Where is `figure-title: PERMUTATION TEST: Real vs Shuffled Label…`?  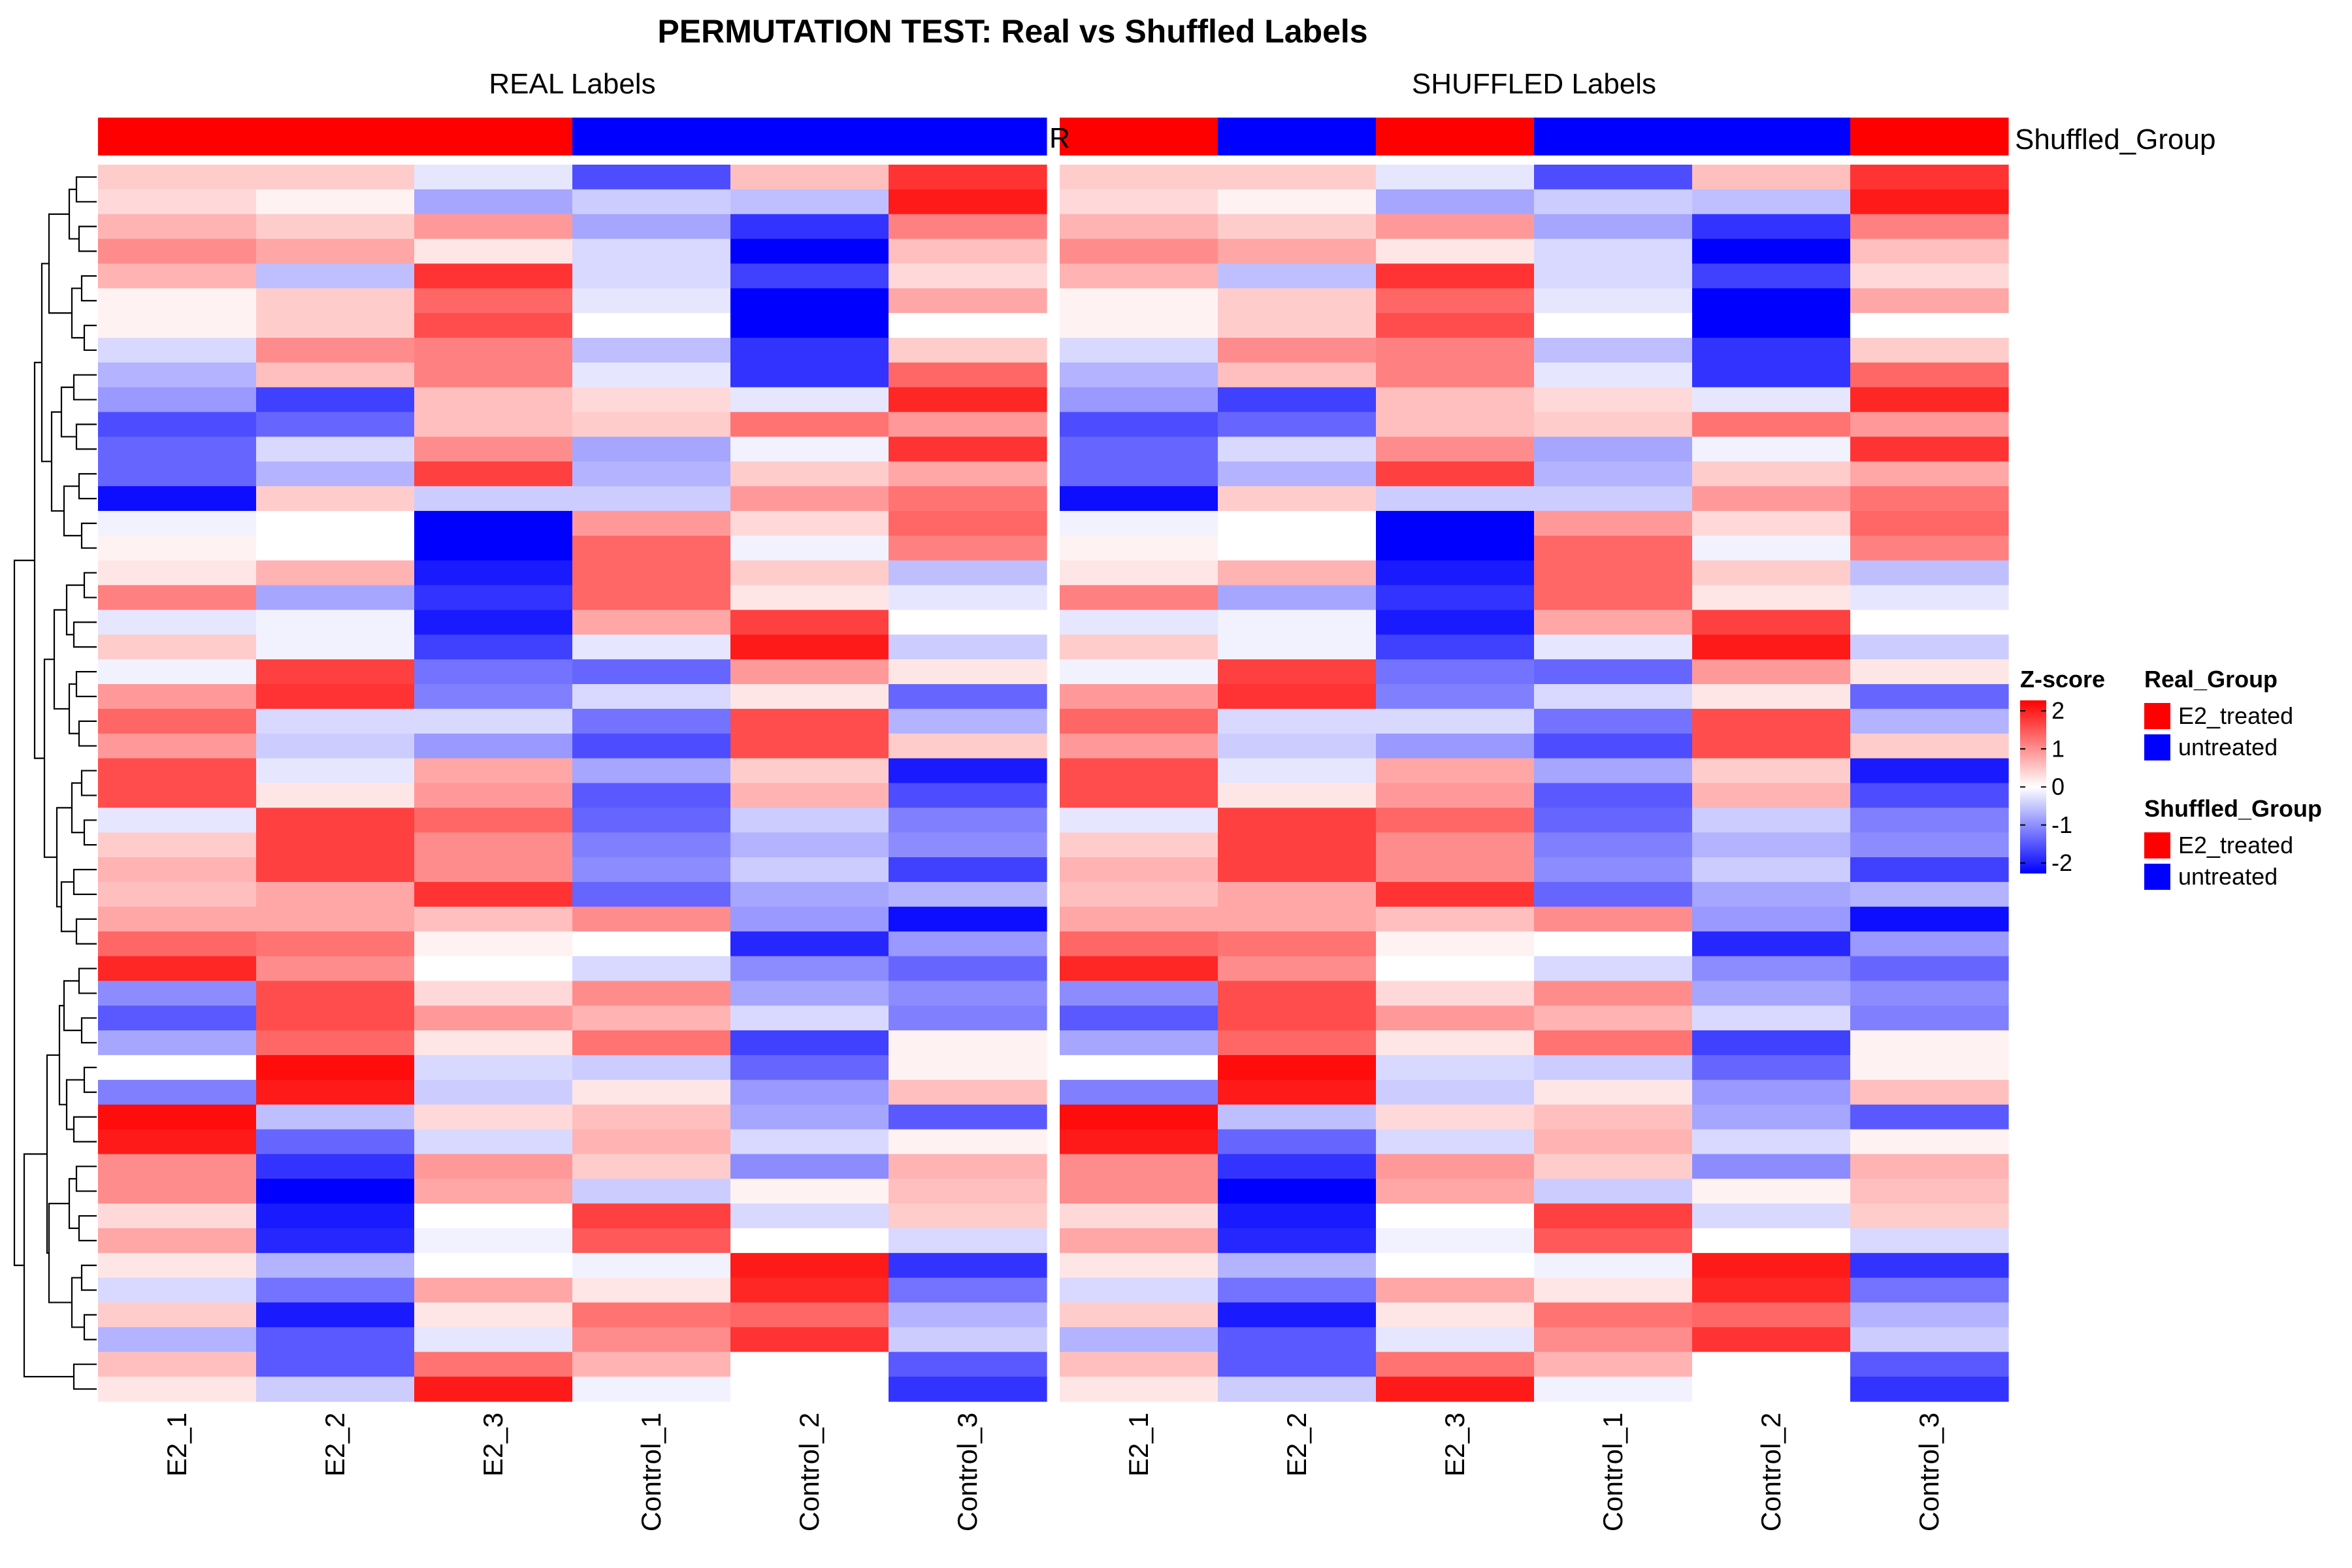
figure-title: PERMUTATION TEST: Real vs Shuffled Label… is located at coordinates (1012, 31).